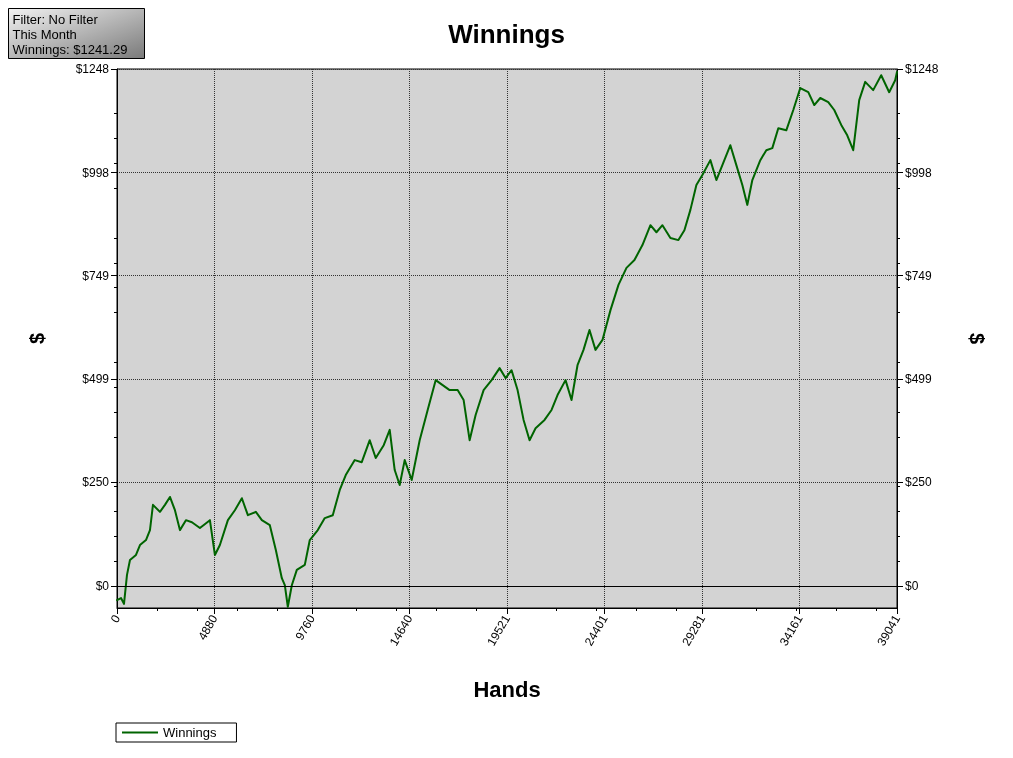  I want to click on text: Winnings: $1241.29, so click(70, 49).